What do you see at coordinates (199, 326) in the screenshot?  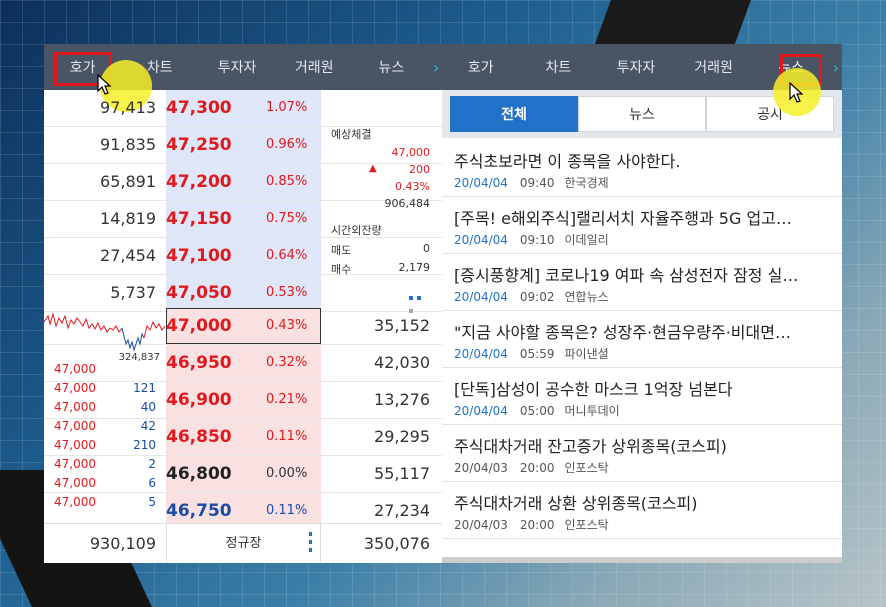 I see `current-price: 47,000` at bounding box center [199, 326].